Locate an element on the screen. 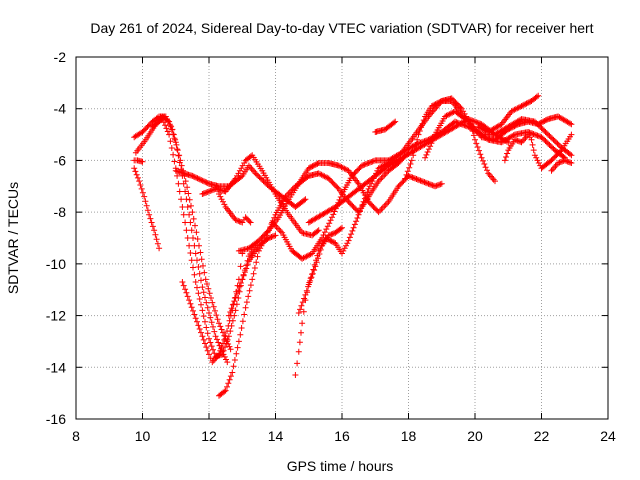  y-tick-label: -16 is located at coordinates (56, 419).